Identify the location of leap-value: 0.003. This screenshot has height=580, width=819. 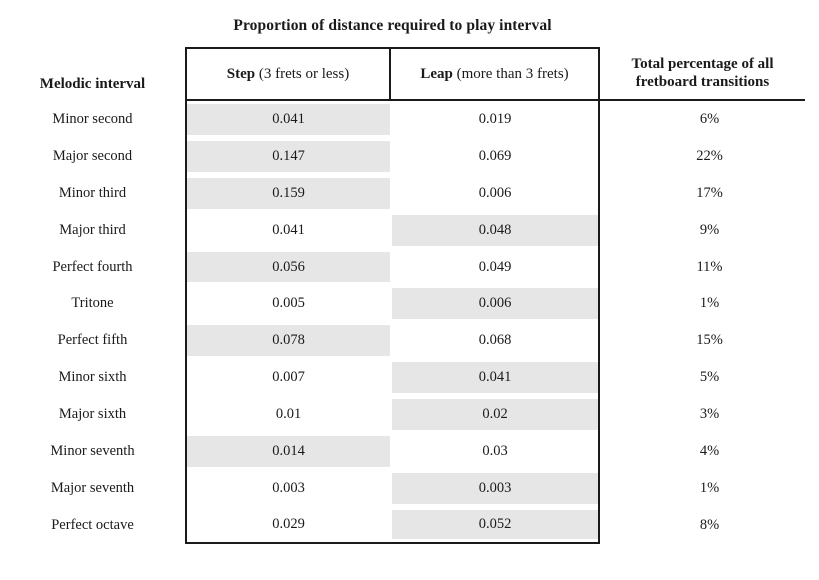
(495, 488).